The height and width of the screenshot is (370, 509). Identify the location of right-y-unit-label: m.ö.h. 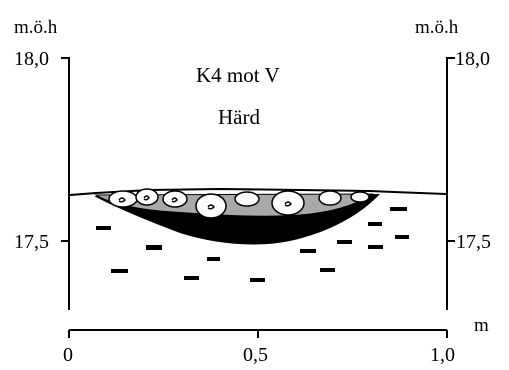
(437, 27).